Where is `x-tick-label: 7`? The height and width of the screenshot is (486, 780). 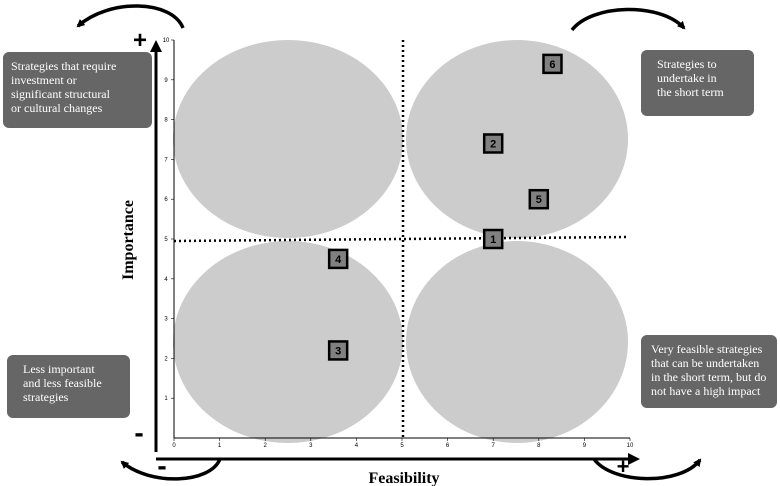 x-tick-label: 7 is located at coordinates (494, 446).